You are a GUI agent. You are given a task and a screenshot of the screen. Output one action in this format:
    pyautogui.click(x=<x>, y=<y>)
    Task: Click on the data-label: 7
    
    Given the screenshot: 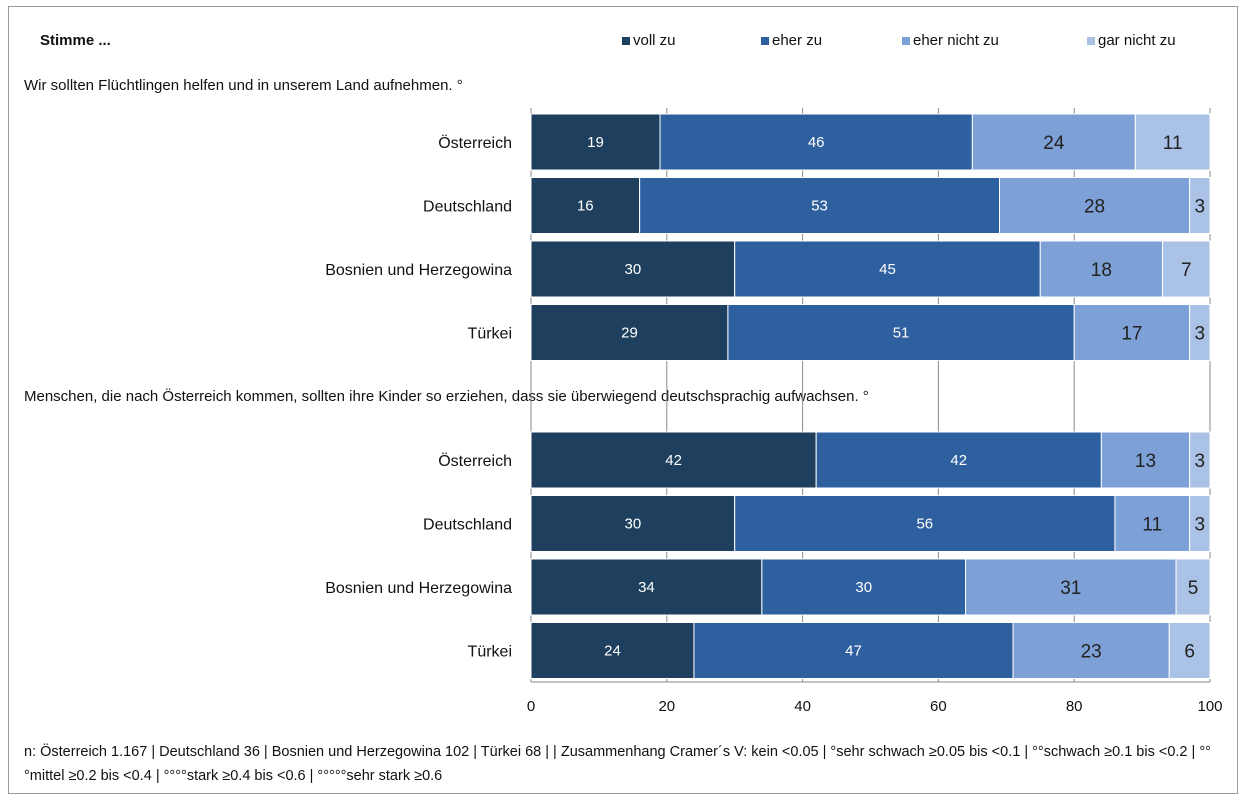 What is the action you would take?
    pyautogui.click(x=1186, y=270)
    